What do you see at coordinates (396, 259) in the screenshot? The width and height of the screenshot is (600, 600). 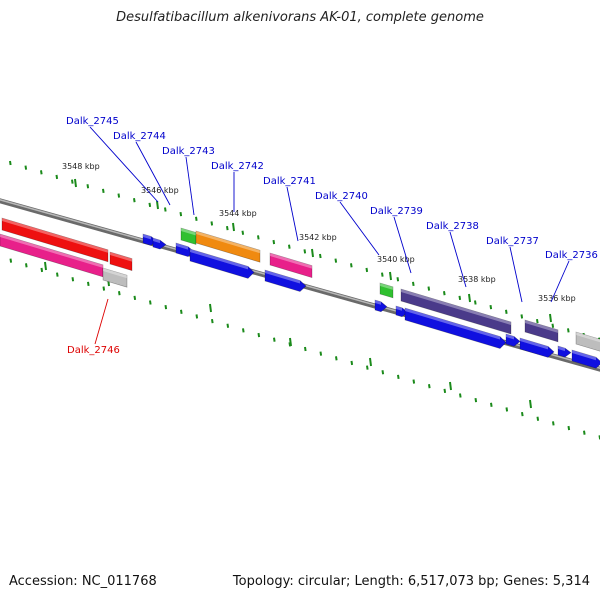 I see `kbp-label: 3540 kbp` at bounding box center [396, 259].